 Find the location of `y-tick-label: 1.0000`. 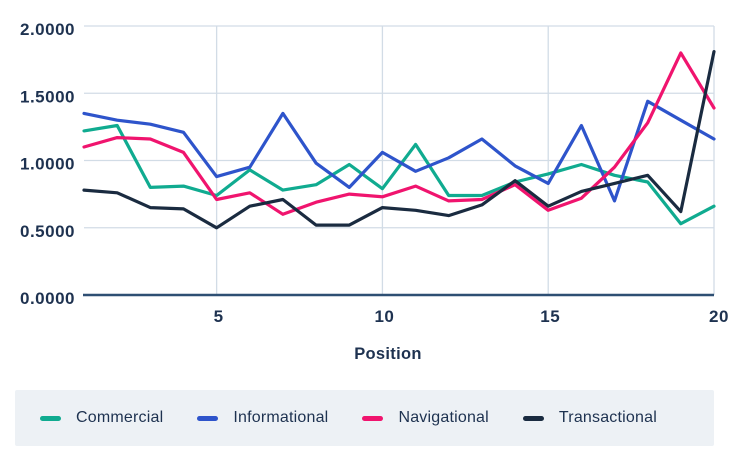

y-tick-label: 1.0000 is located at coordinates (47, 164).